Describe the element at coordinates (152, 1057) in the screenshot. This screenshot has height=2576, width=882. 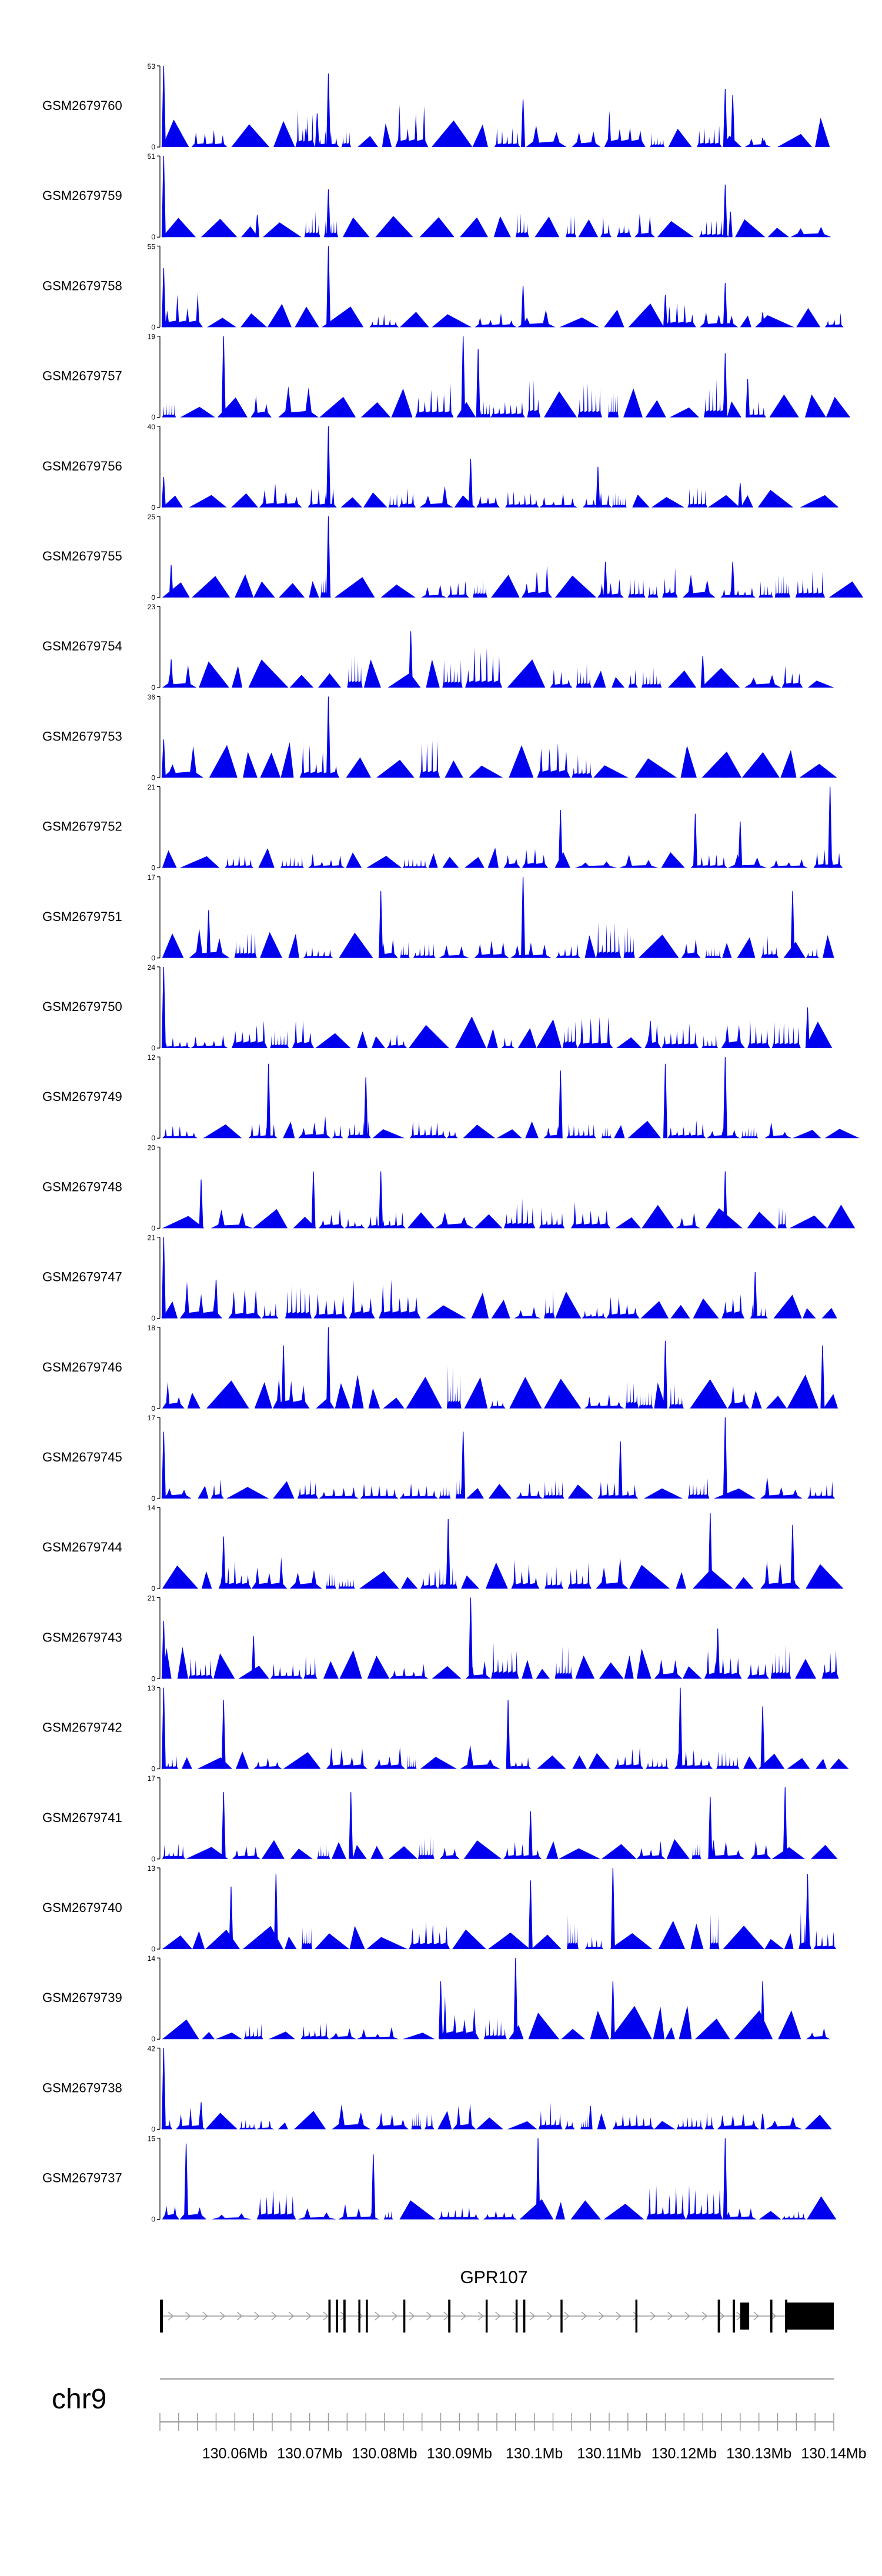
I see `y-max-label: 12` at that location.